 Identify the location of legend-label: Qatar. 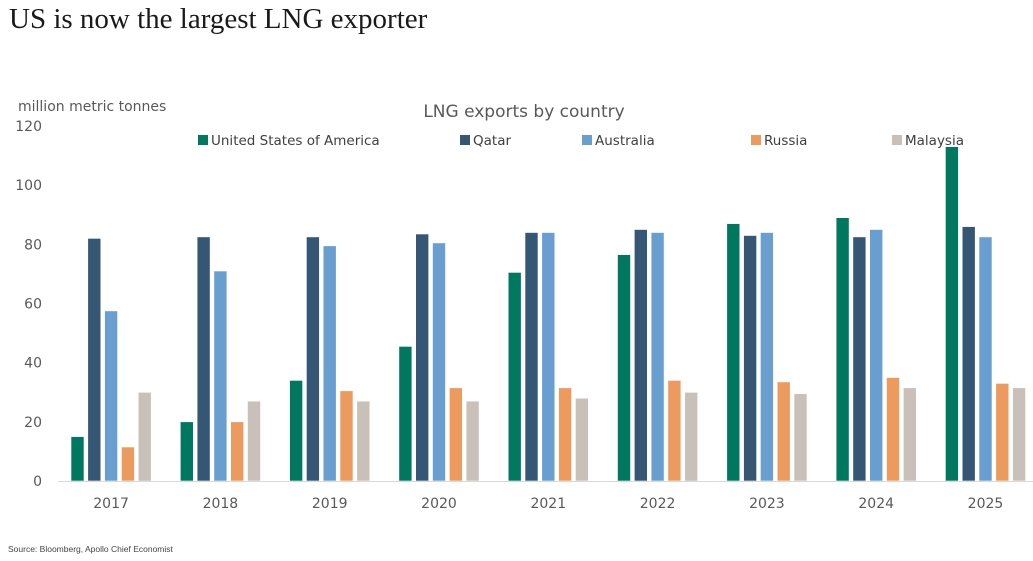
(492, 141).